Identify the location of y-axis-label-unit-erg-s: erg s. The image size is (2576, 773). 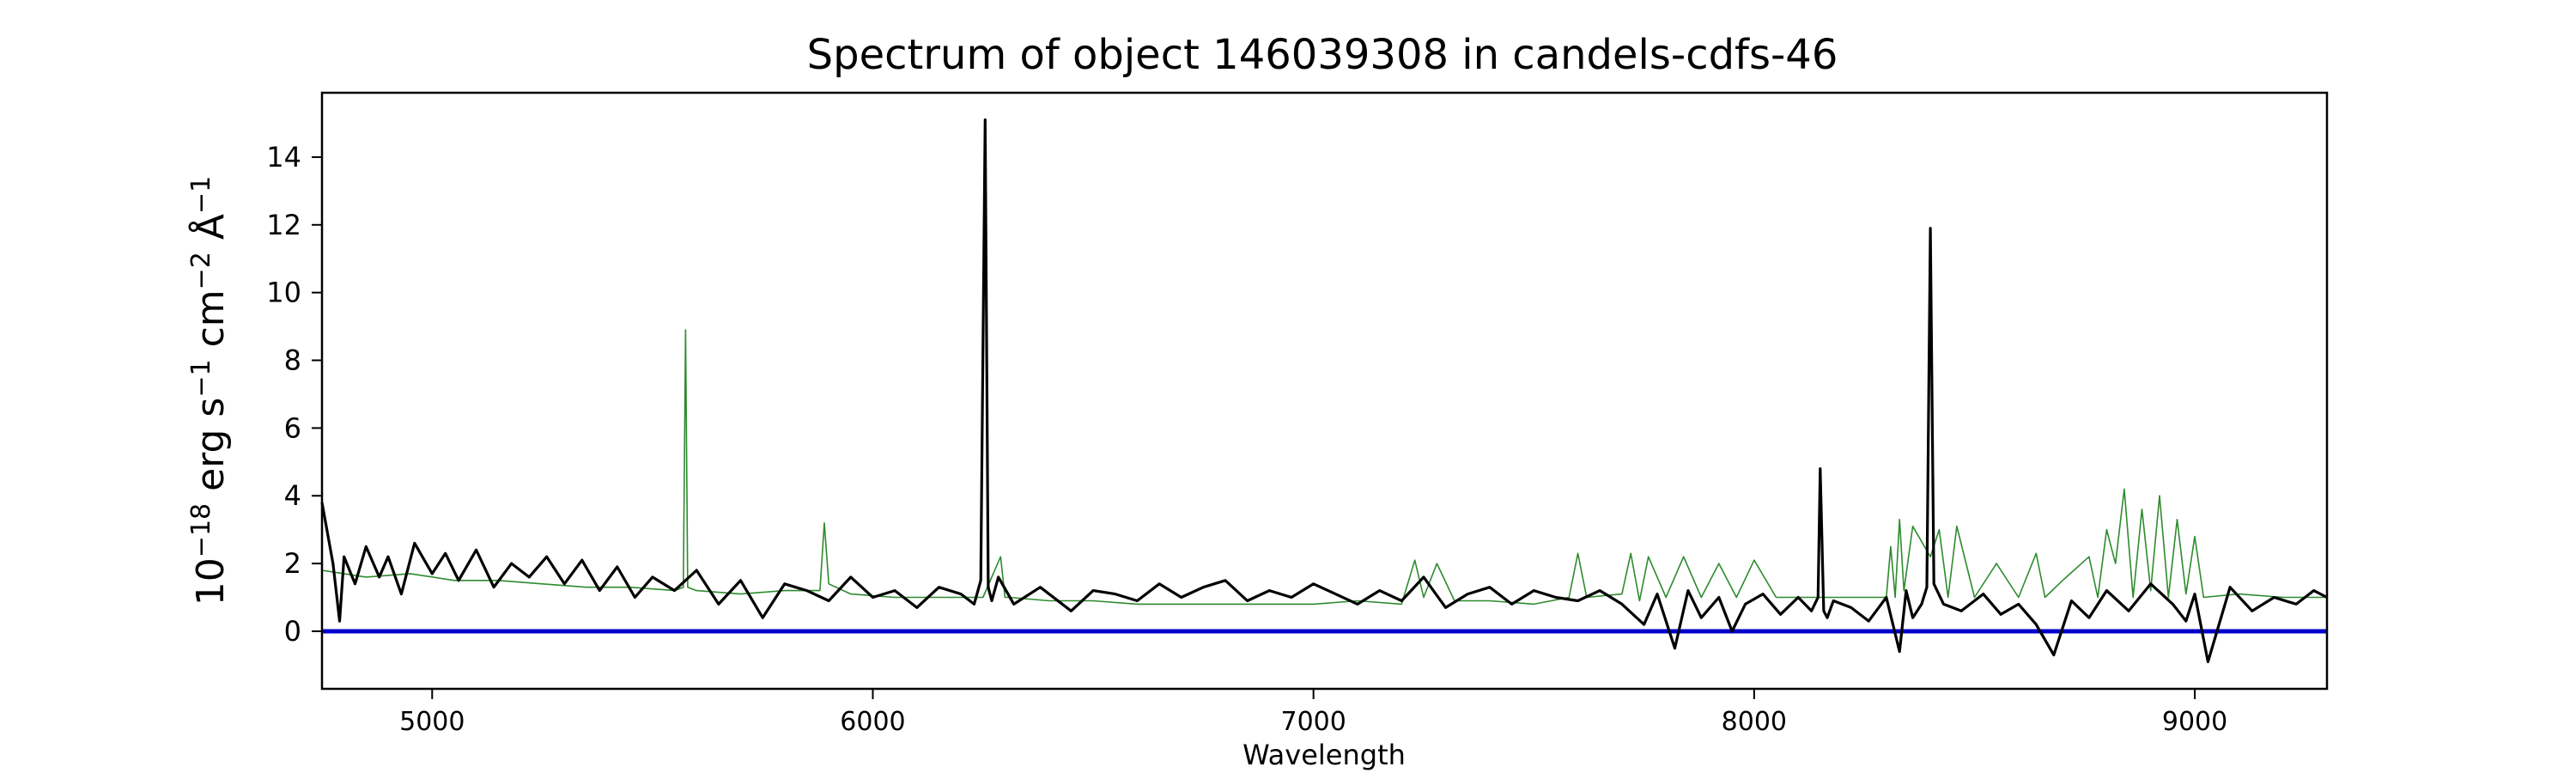
(211, 450).